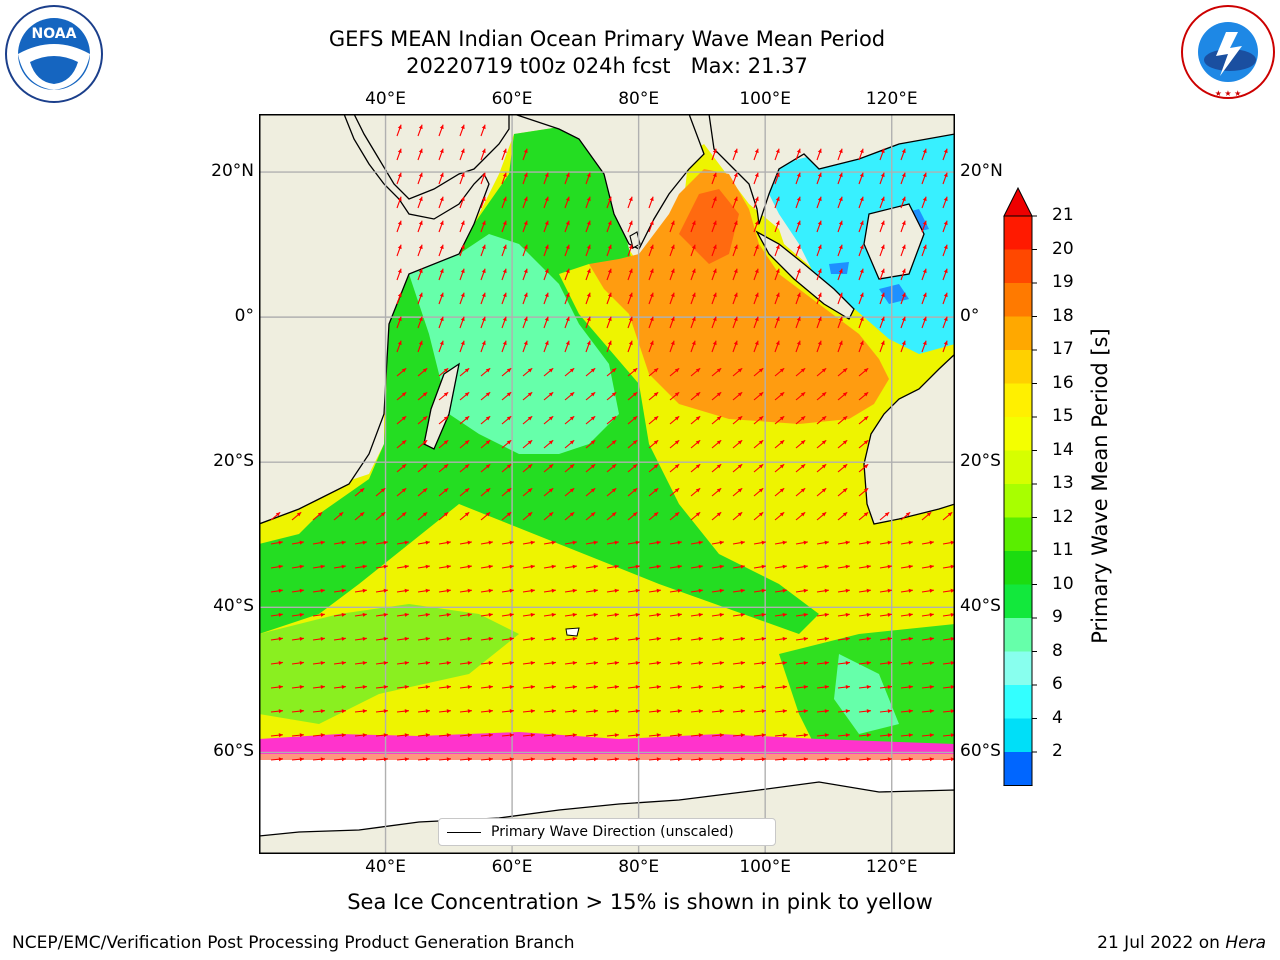 The width and height of the screenshot is (1280, 960). Describe the element at coordinates (233, 751) in the screenshot. I see `lat-tick-left: 60°S` at that location.